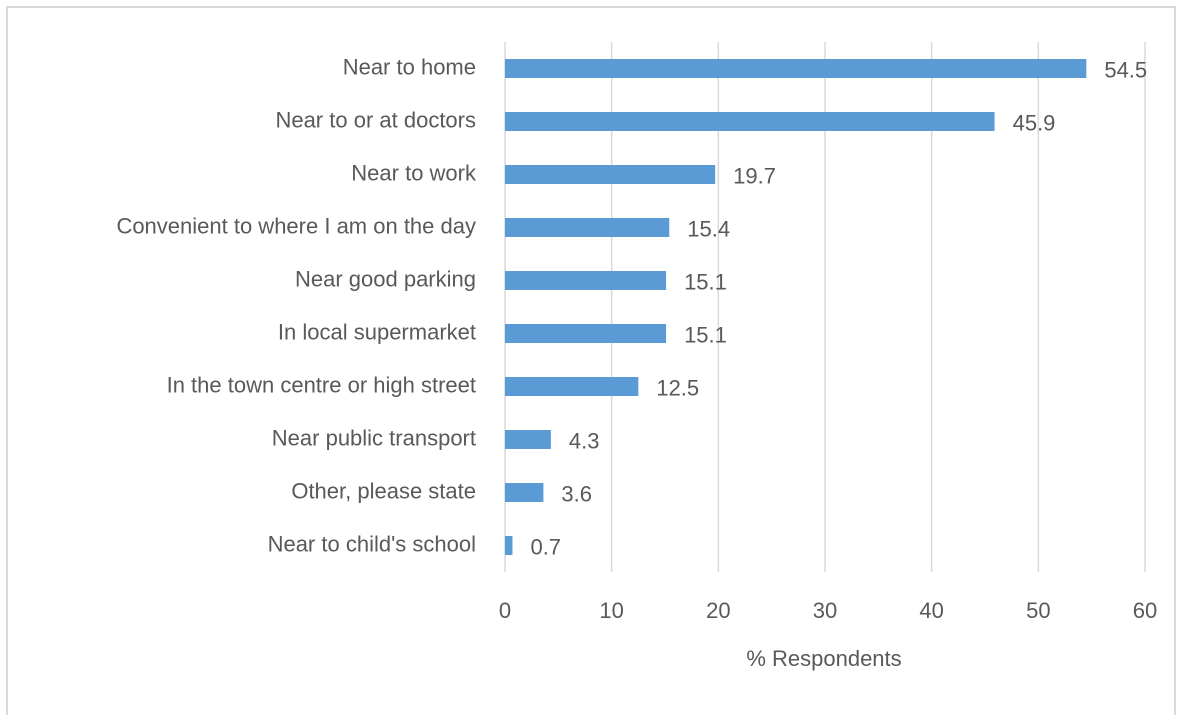  Describe the element at coordinates (823, 658) in the screenshot. I see `x-axis-title: % Respondents` at that location.